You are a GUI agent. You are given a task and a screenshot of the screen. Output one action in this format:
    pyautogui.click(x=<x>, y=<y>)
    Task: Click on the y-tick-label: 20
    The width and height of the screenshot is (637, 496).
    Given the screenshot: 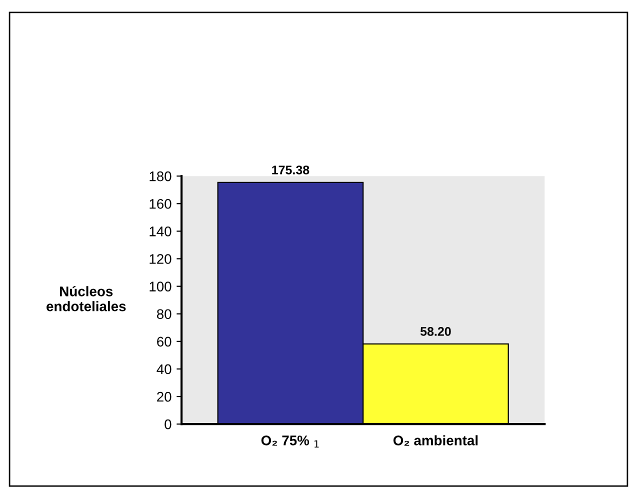 What is the action you would take?
    pyautogui.click(x=164, y=397)
    